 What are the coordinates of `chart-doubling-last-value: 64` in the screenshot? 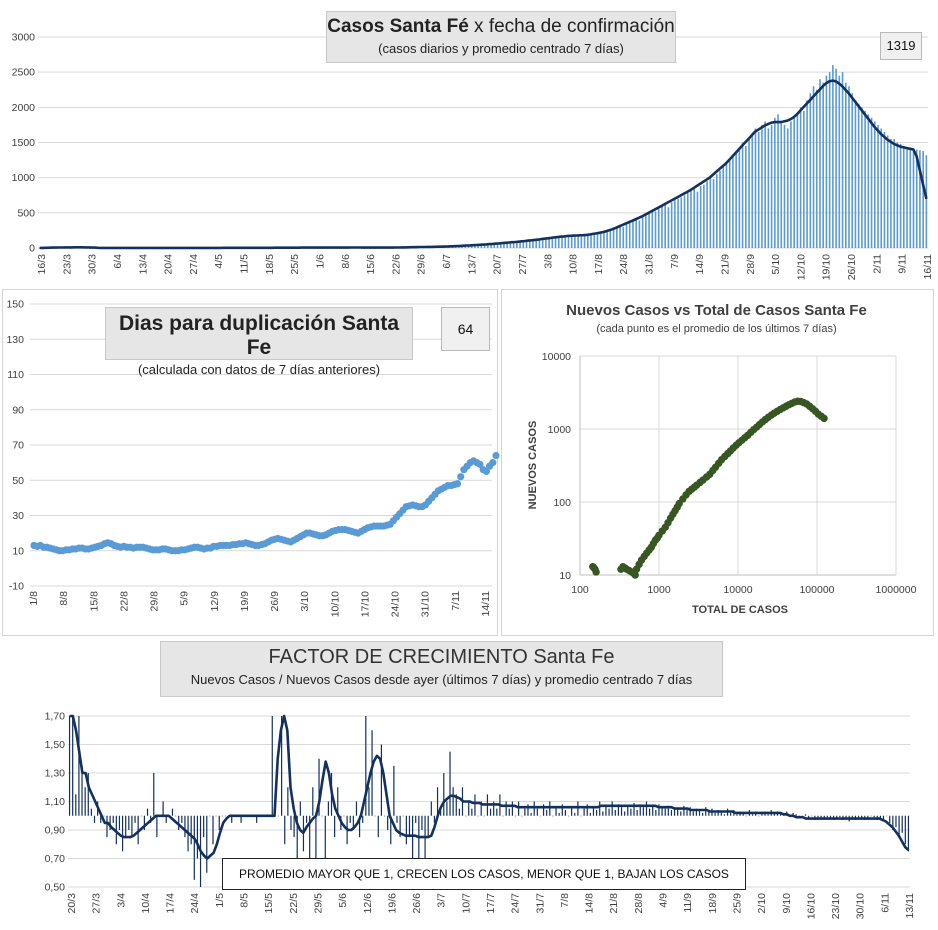 It's located at (465, 329).